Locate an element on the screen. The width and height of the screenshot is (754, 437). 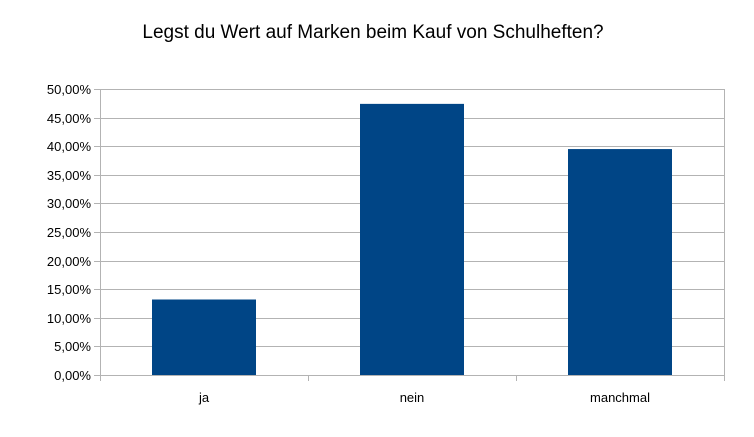
bar-manchmal is located at coordinates (620, 262).